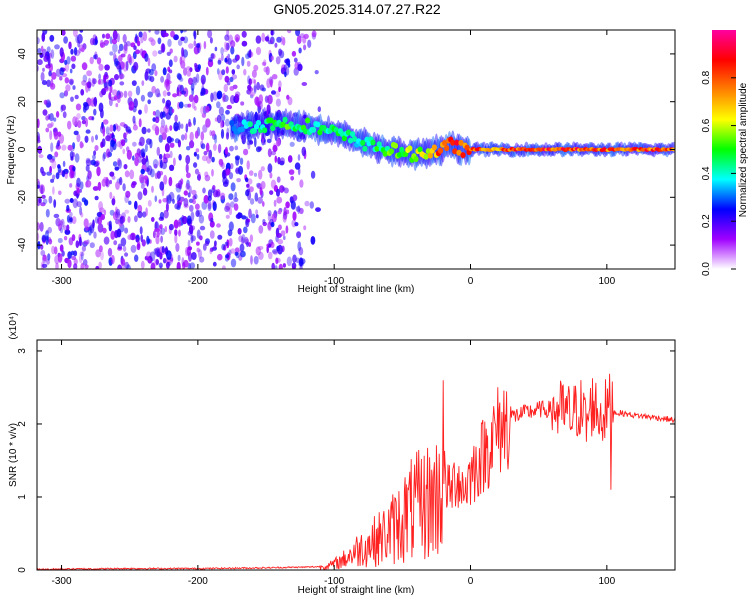  I want to click on colorbar-tick-label: 0.2, so click(706, 221).